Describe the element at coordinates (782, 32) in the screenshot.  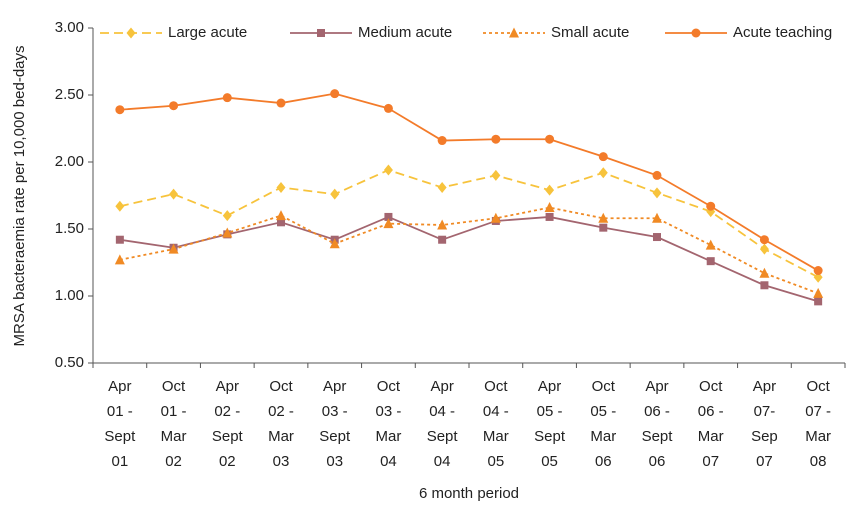
I see `legend-label: Acute teaching` at that location.